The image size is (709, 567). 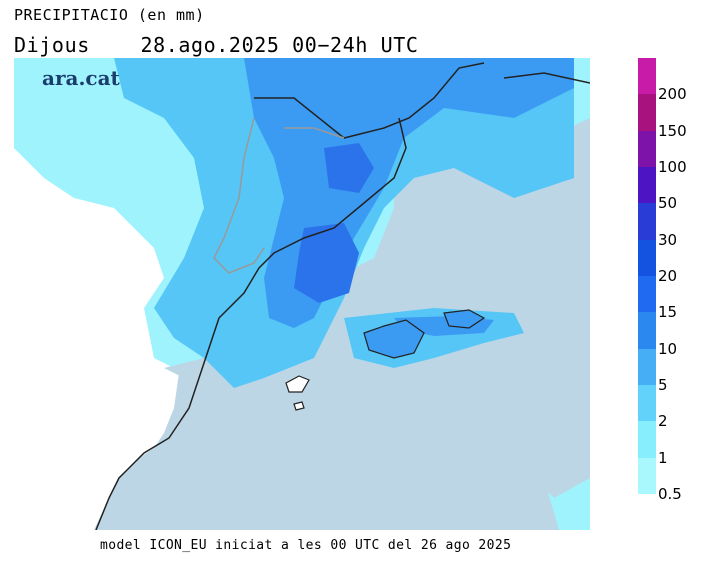 I want to click on legend-label: 1, so click(x=663, y=457).